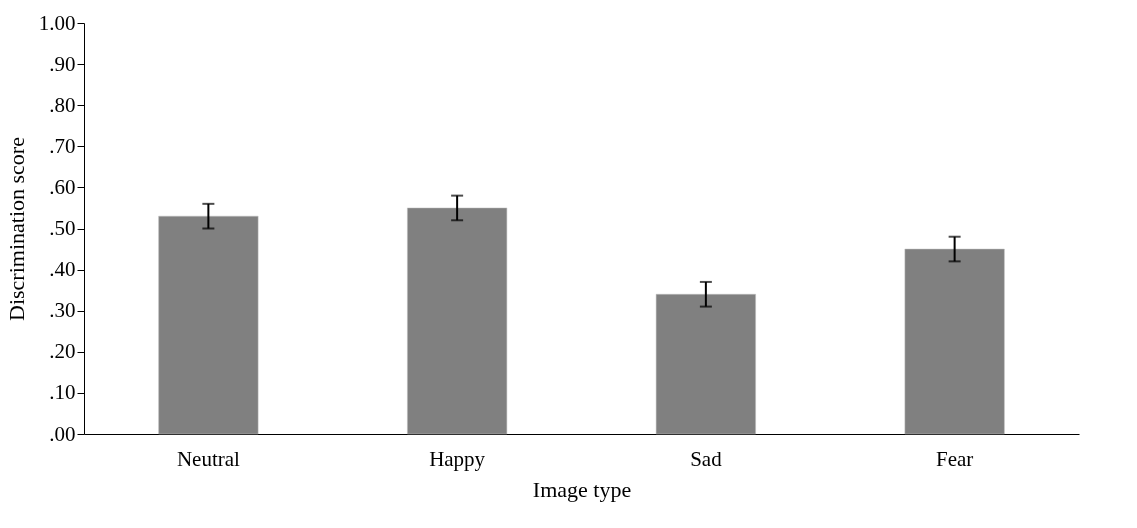  What do you see at coordinates (62, 392) in the screenshot?
I see `y-tick-label: .10` at bounding box center [62, 392].